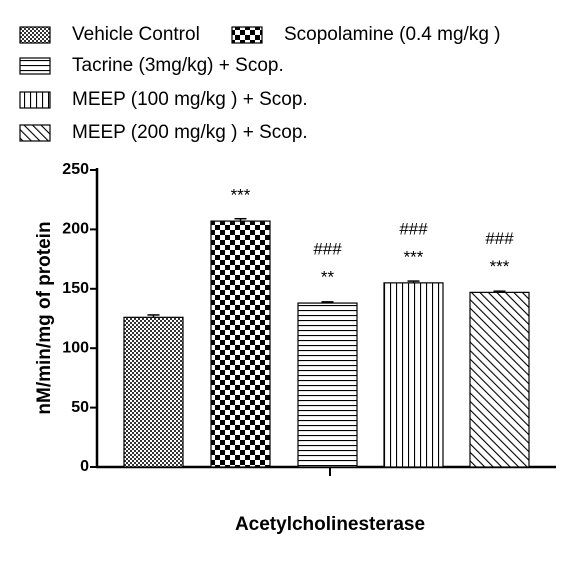 The image size is (576, 561). Describe the element at coordinates (75, 169) in the screenshot. I see `y-tick-label: 250` at that location.